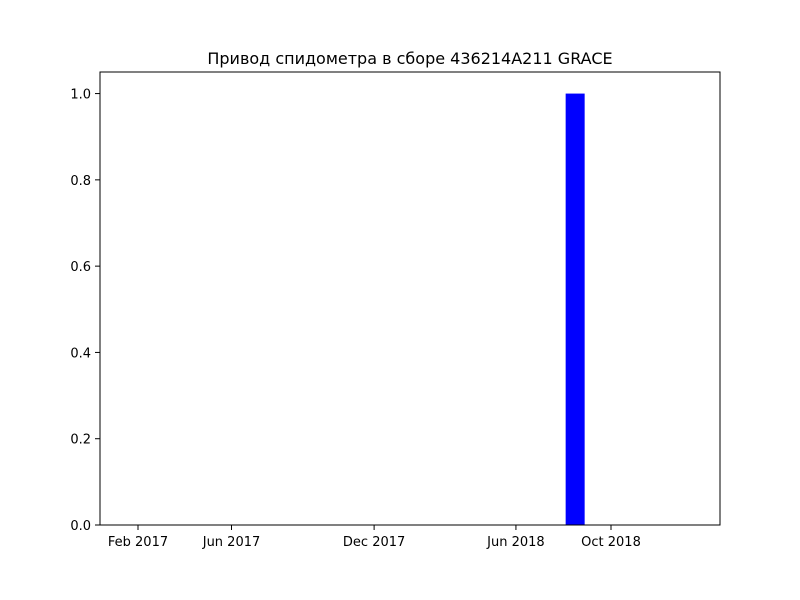 This screenshot has width=800, height=600. Describe the element at coordinates (138, 542) in the screenshot. I see `x-tick-label: Feb 2017` at that location.